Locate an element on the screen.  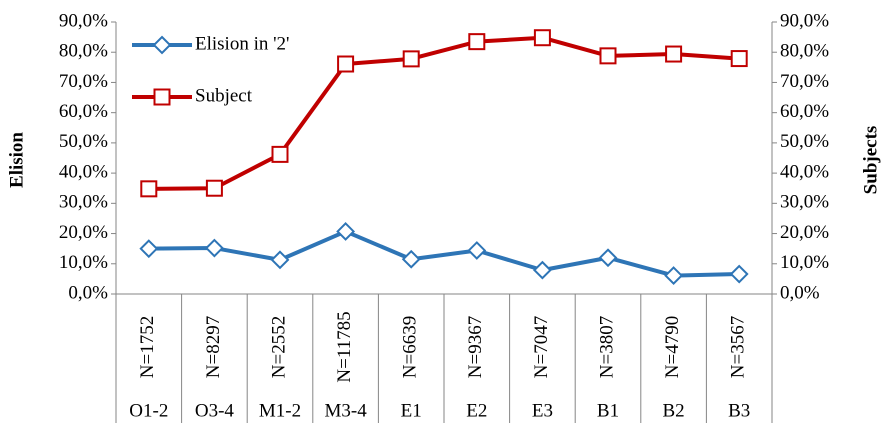
x-tick-label: E1 is located at coordinates (411, 410).